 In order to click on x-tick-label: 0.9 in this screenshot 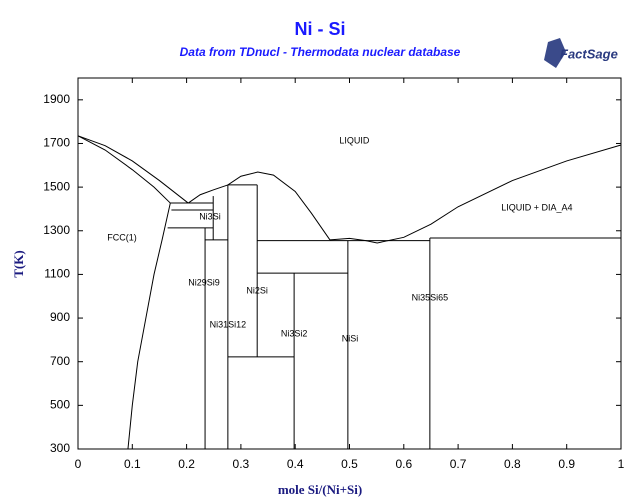, I will do `click(566, 464)`.